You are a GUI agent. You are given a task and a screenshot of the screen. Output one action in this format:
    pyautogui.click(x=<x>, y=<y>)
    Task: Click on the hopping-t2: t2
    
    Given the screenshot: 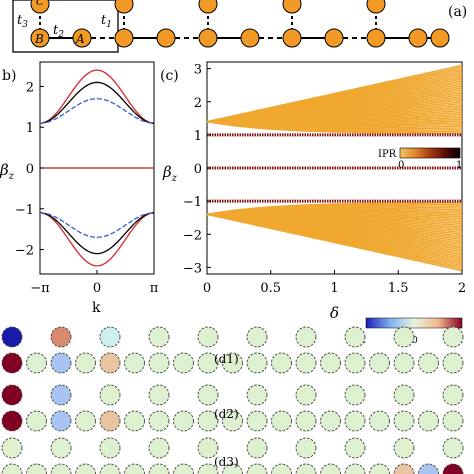 What is the action you would take?
    pyautogui.click(x=58, y=31)
    